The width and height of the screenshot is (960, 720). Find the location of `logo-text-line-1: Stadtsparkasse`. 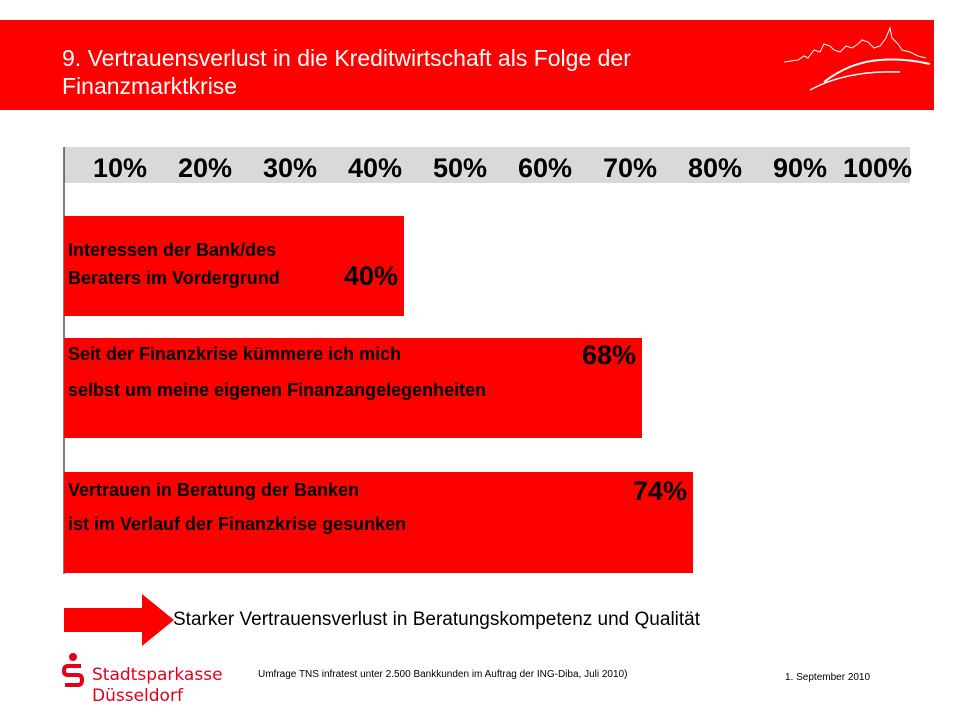

logo-text-line-1: Stadtsparkasse is located at coordinates (157, 675).